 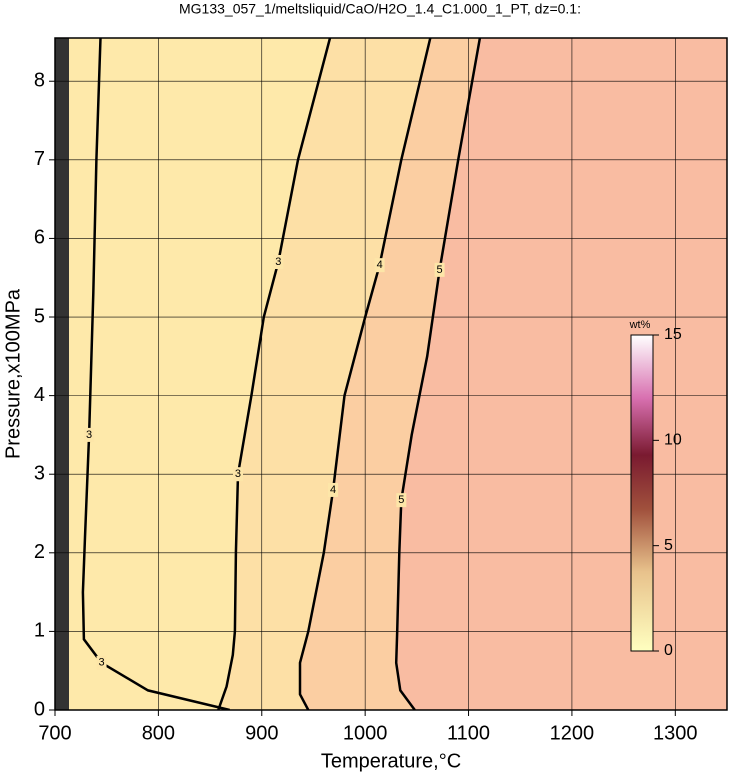 What do you see at coordinates (391, 761) in the screenshot?
I see `x-axis-label: Temperature,°C` at bounding box center [391, 761].